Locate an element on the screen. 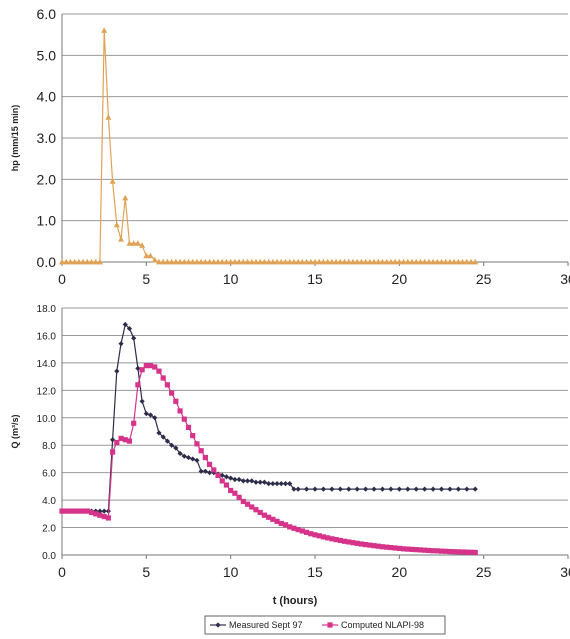 The image size is (570, 639). y-tick-label: 0.0 is located at coordinates (47, 262).